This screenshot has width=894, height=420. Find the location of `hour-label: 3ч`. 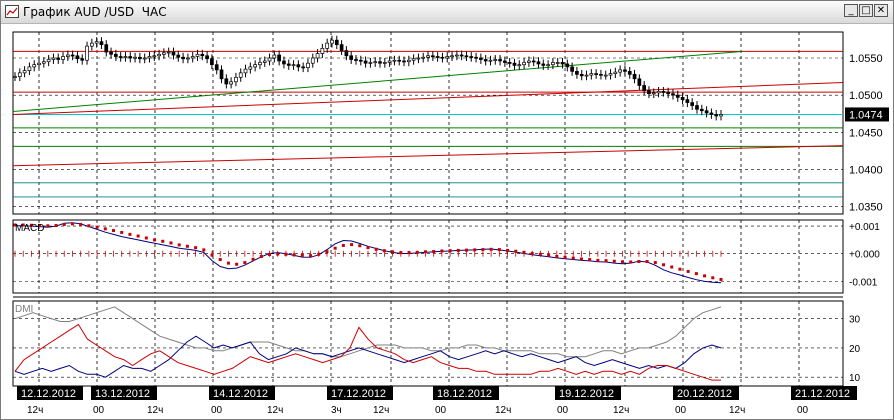

hour-label: 3ч is located at coordinates (336, 410).